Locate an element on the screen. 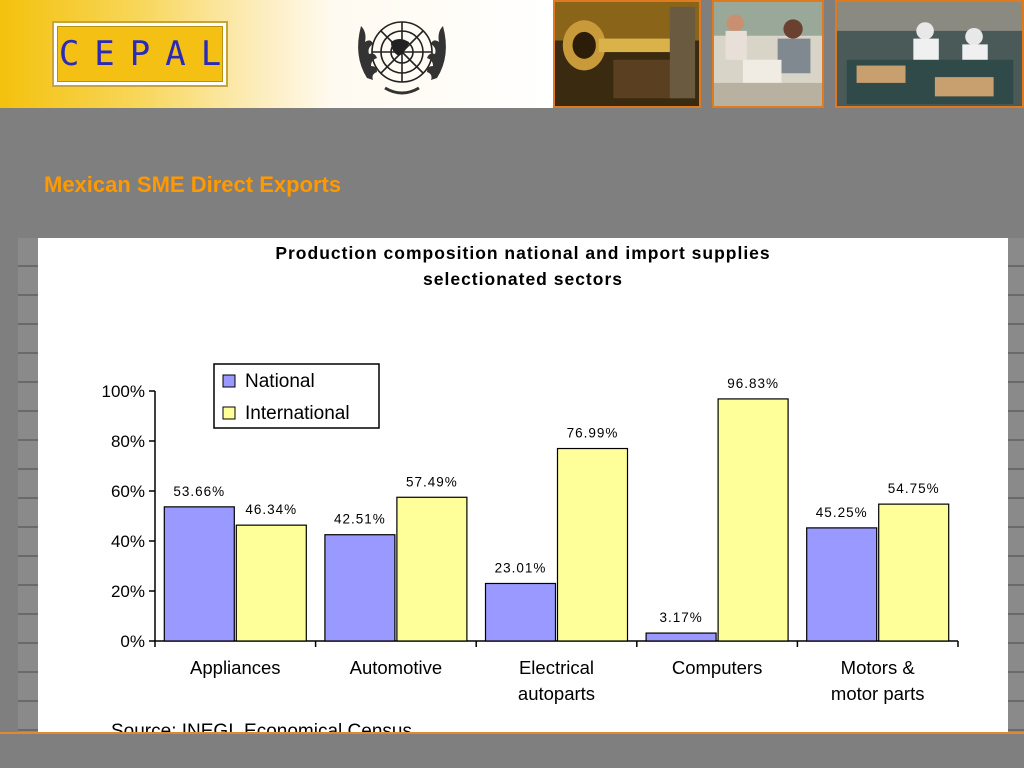  laboratory-equipment-photo is located at coordinates (627, 54).